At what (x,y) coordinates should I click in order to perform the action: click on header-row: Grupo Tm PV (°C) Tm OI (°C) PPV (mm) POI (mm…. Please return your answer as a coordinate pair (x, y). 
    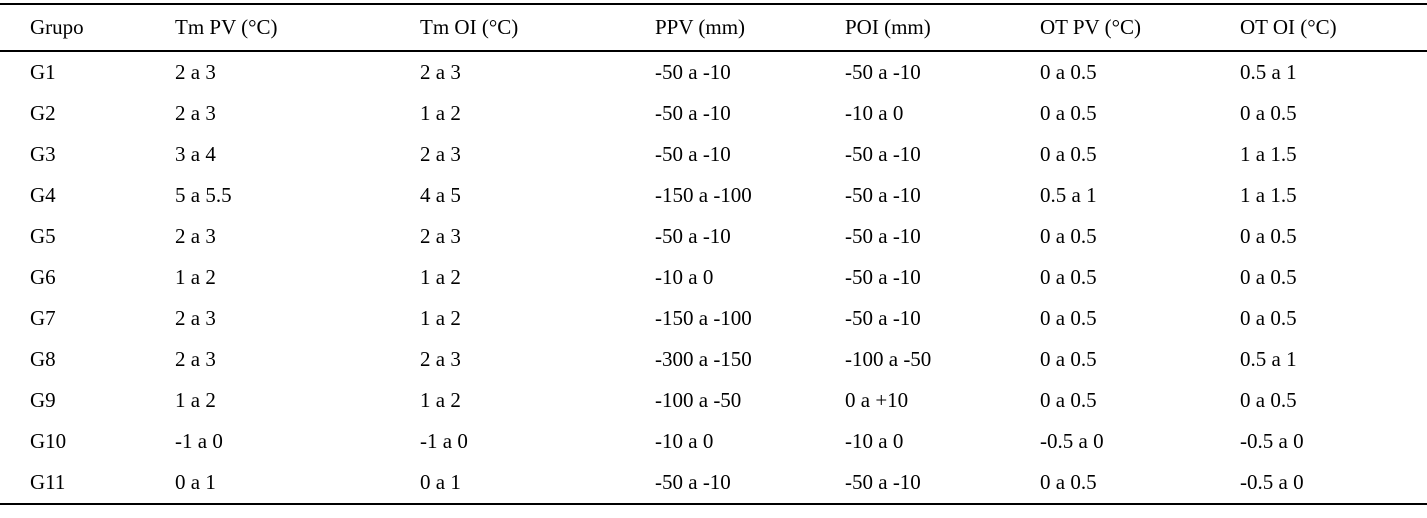
    Looking at the image, I should click on (713, 27).